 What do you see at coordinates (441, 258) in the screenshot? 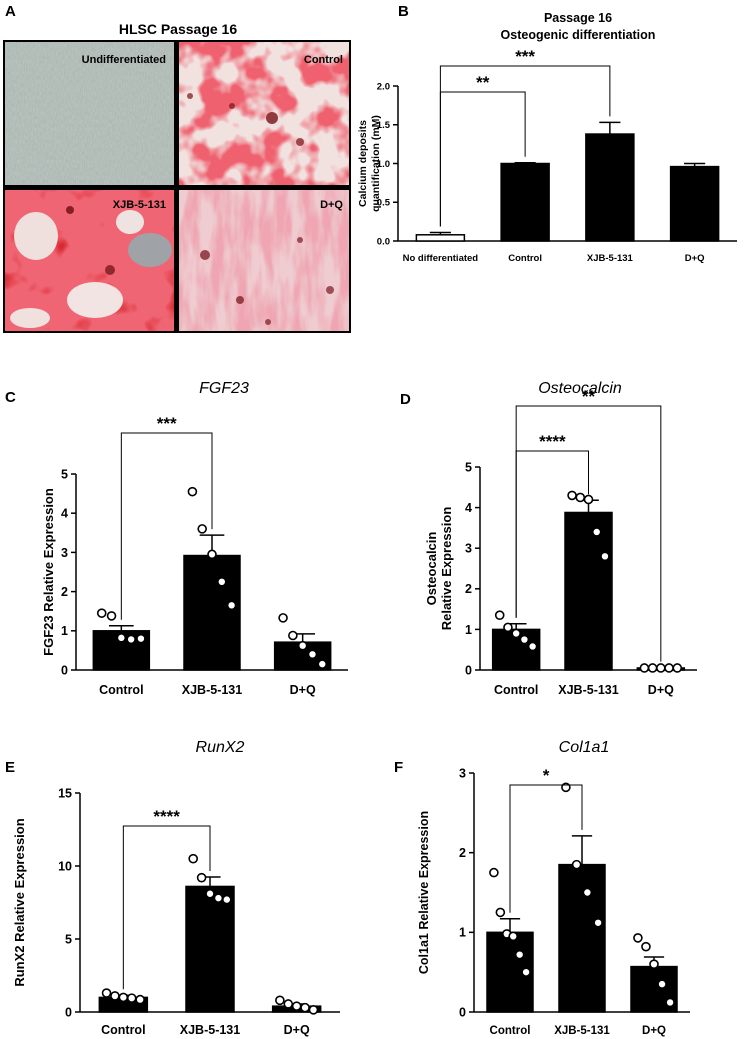
I see `x-tick-label: No differentiated` at bounding box center [441, 258].